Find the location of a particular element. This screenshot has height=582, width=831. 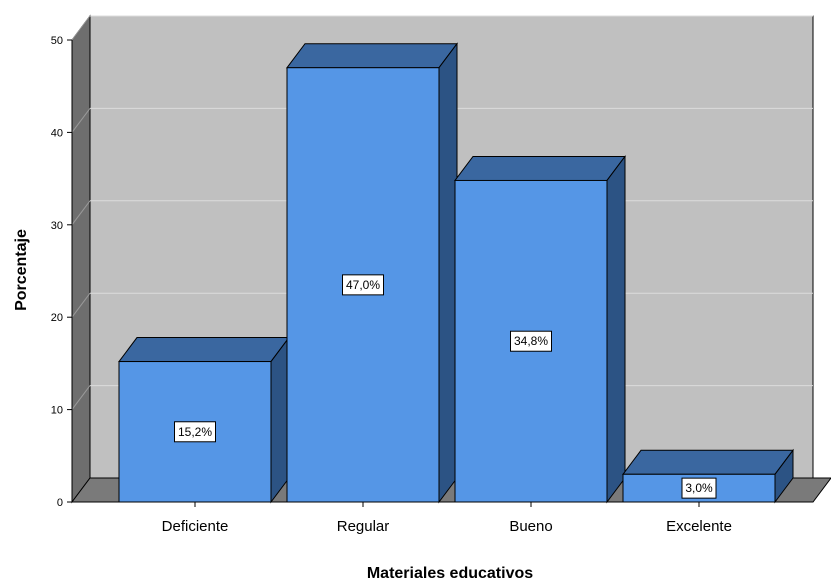

data-label-text: 3,0% is located at coordinates (699, 488).